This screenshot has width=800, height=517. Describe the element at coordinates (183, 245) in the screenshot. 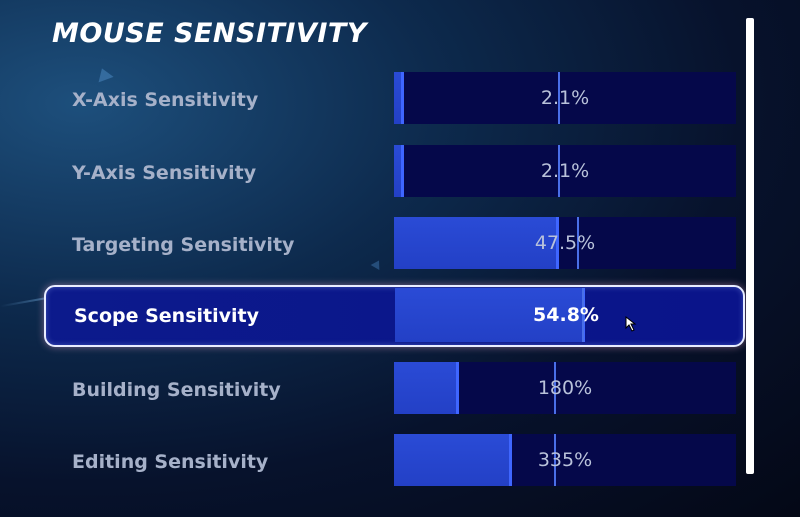

I see `setting-label: Targeting Sensitivity` at that location.